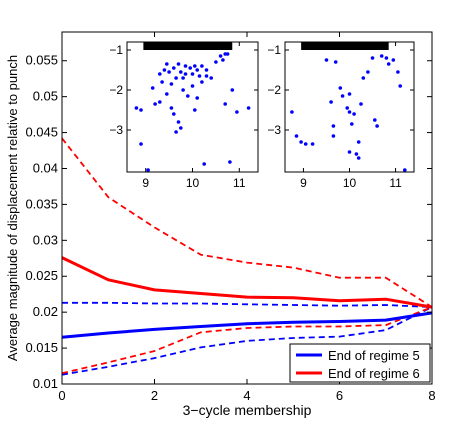 The height and width of the screenshot is (433, 474). I want to click on inset-right-y-tick-label: −1, so click(274, 50).